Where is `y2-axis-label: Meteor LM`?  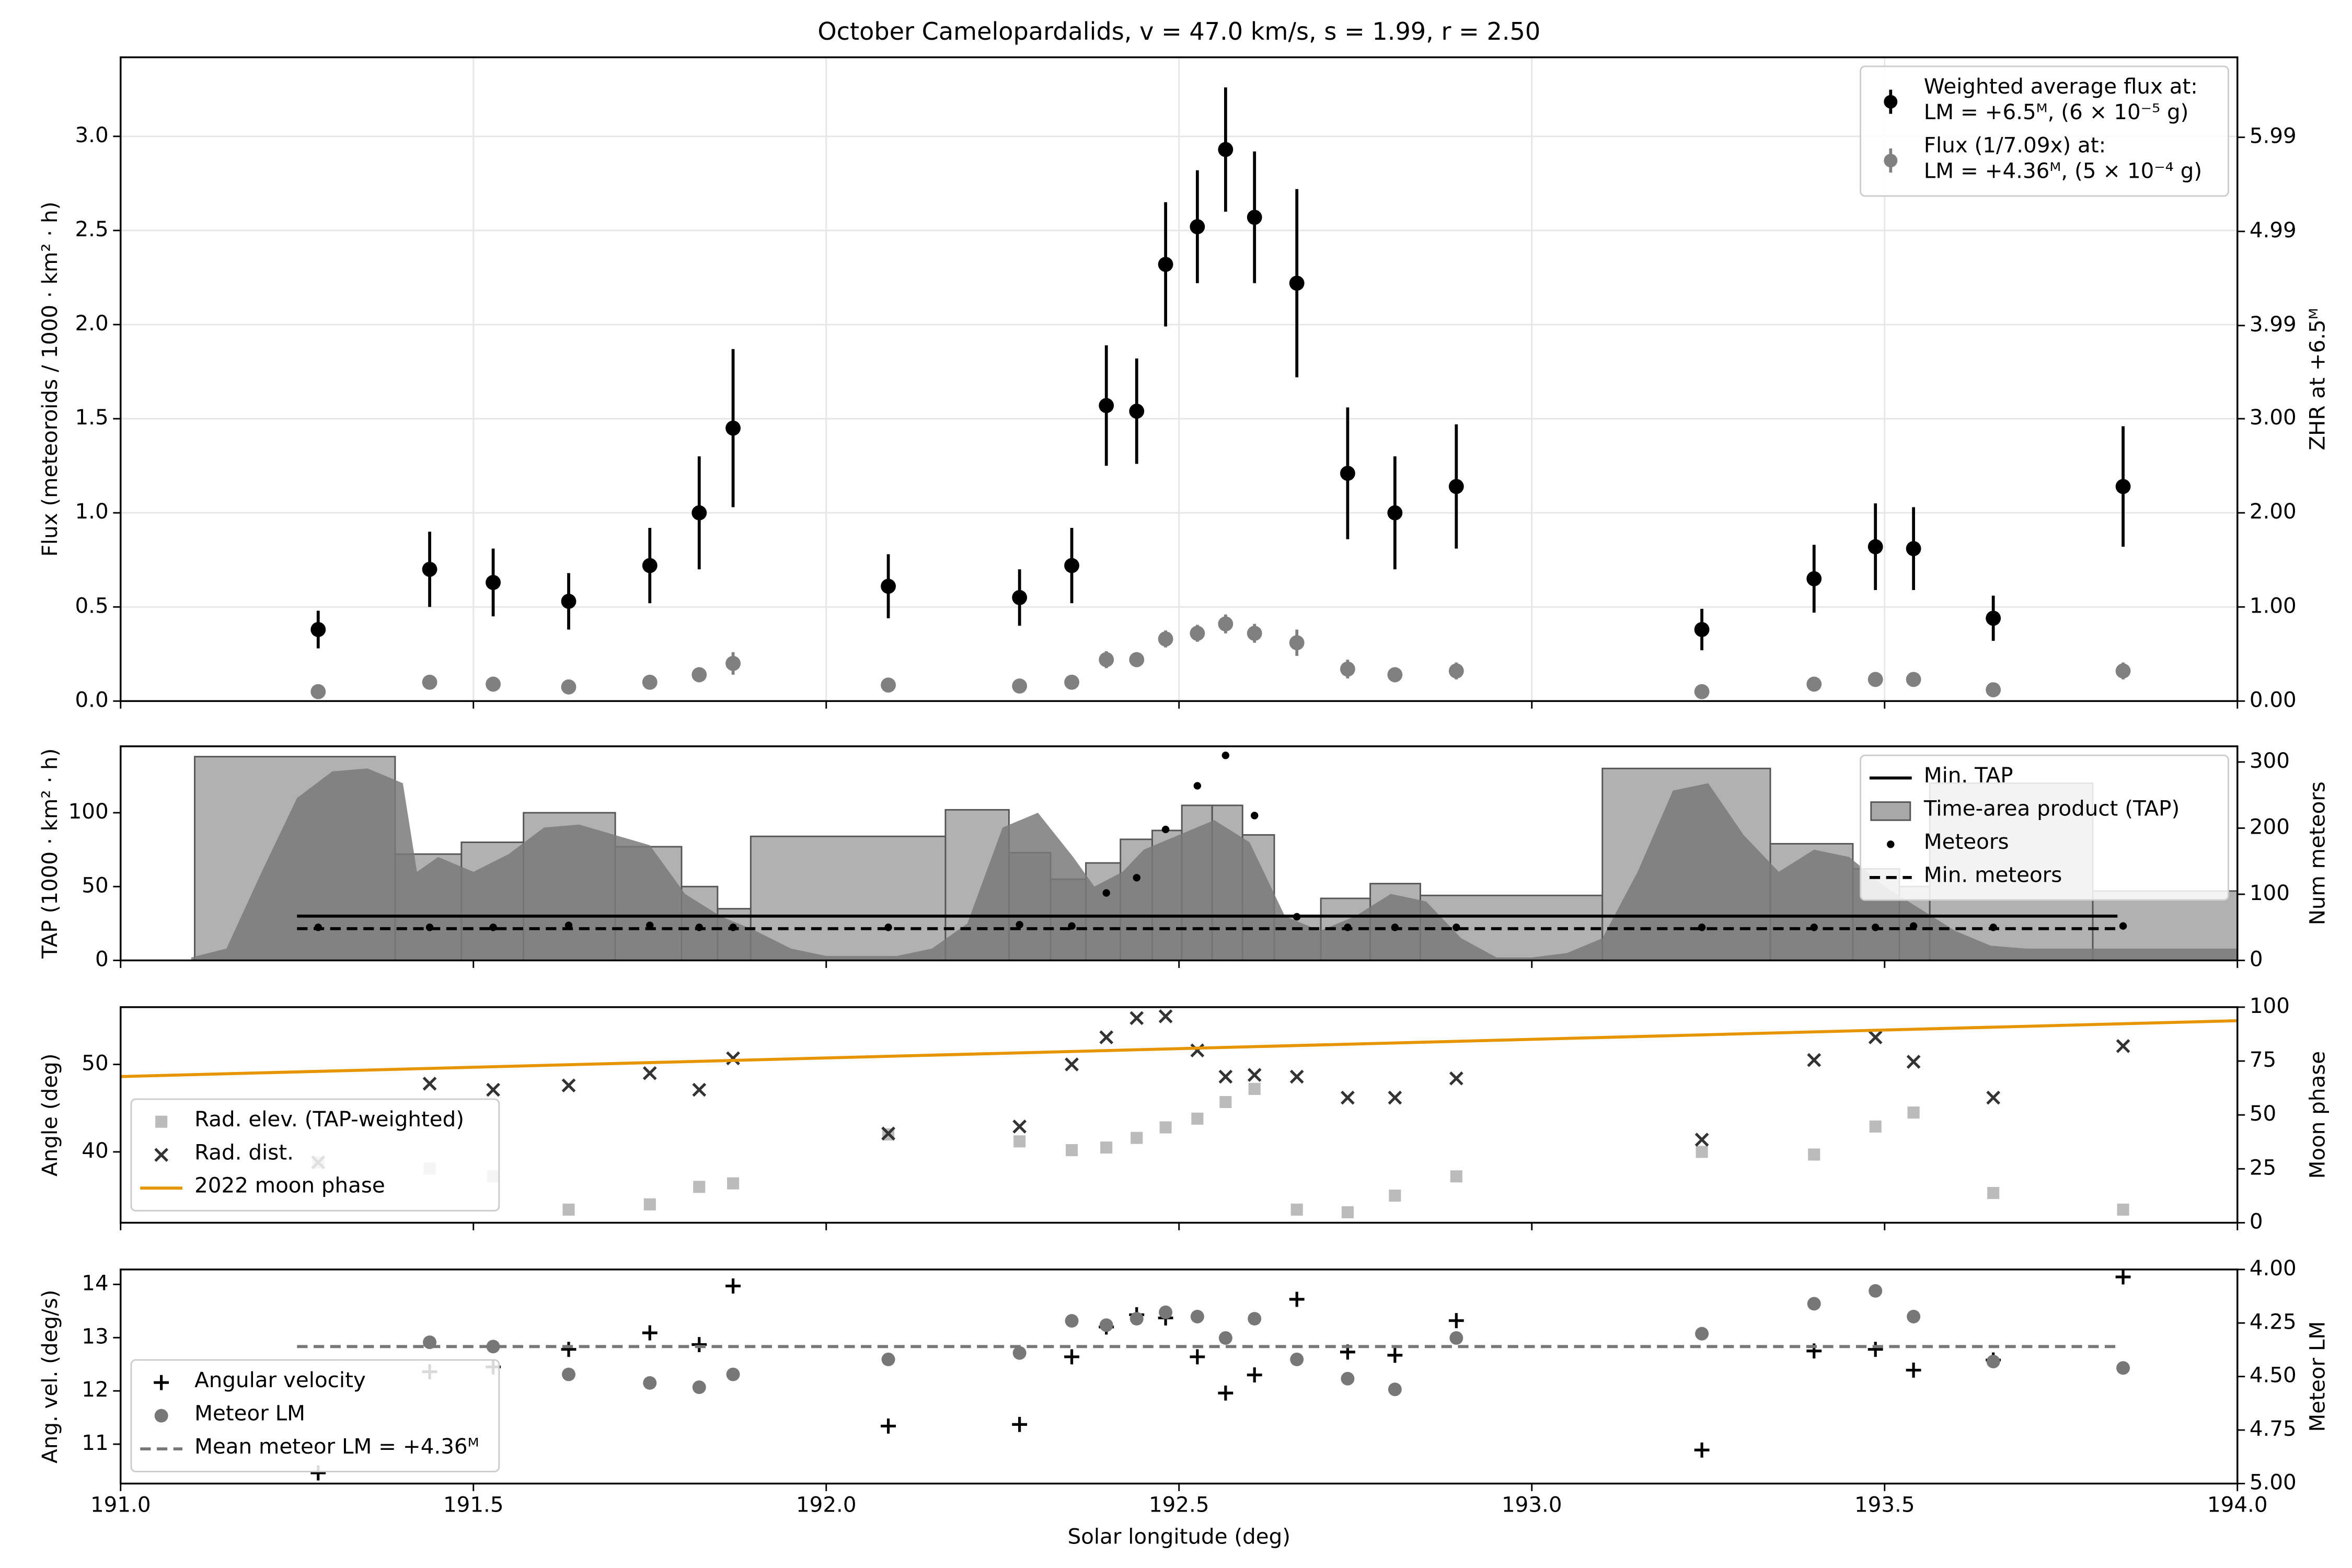
y2-axis-label: Meteor LM is located at coordinates (2317, 1376).